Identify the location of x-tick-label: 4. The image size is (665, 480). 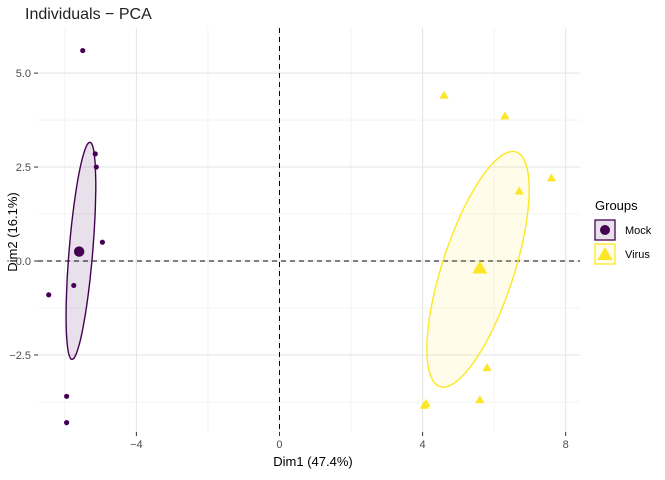
(423, 445).